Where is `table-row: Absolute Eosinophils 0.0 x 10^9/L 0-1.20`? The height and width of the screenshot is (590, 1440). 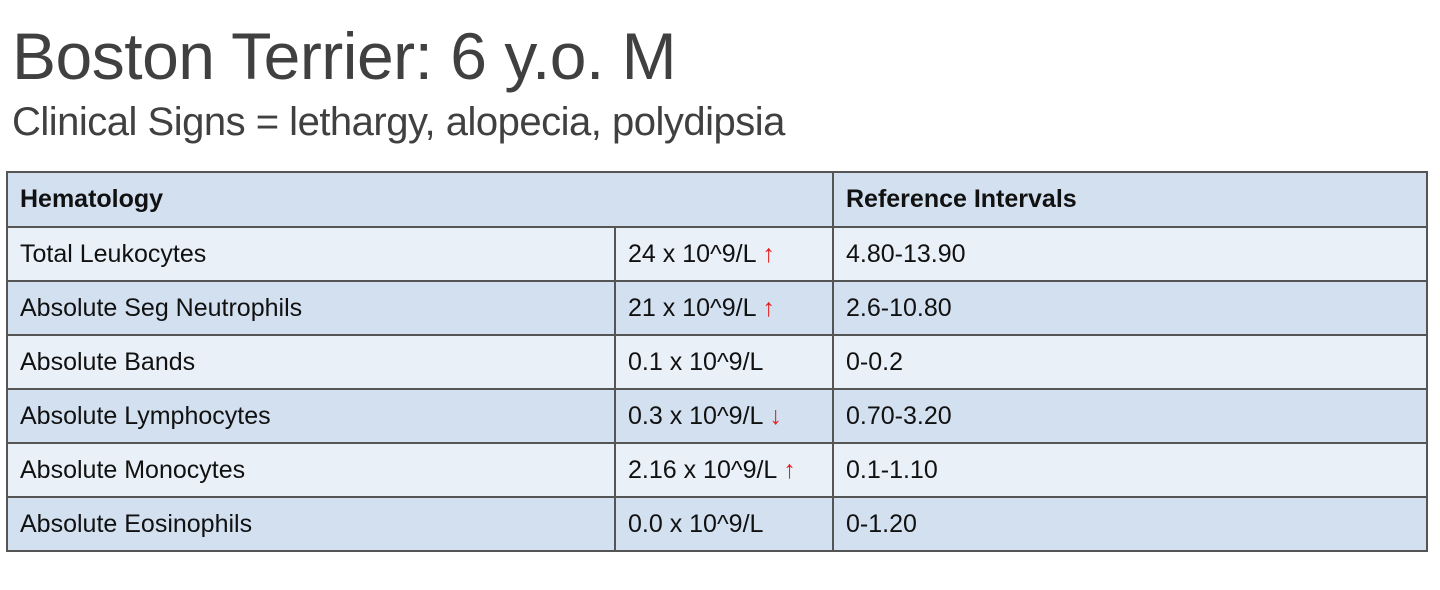 table-row: Absolute Eosinophils 0.0 x 10^9/L 0-1.20 is located at coordinates (717, 524).